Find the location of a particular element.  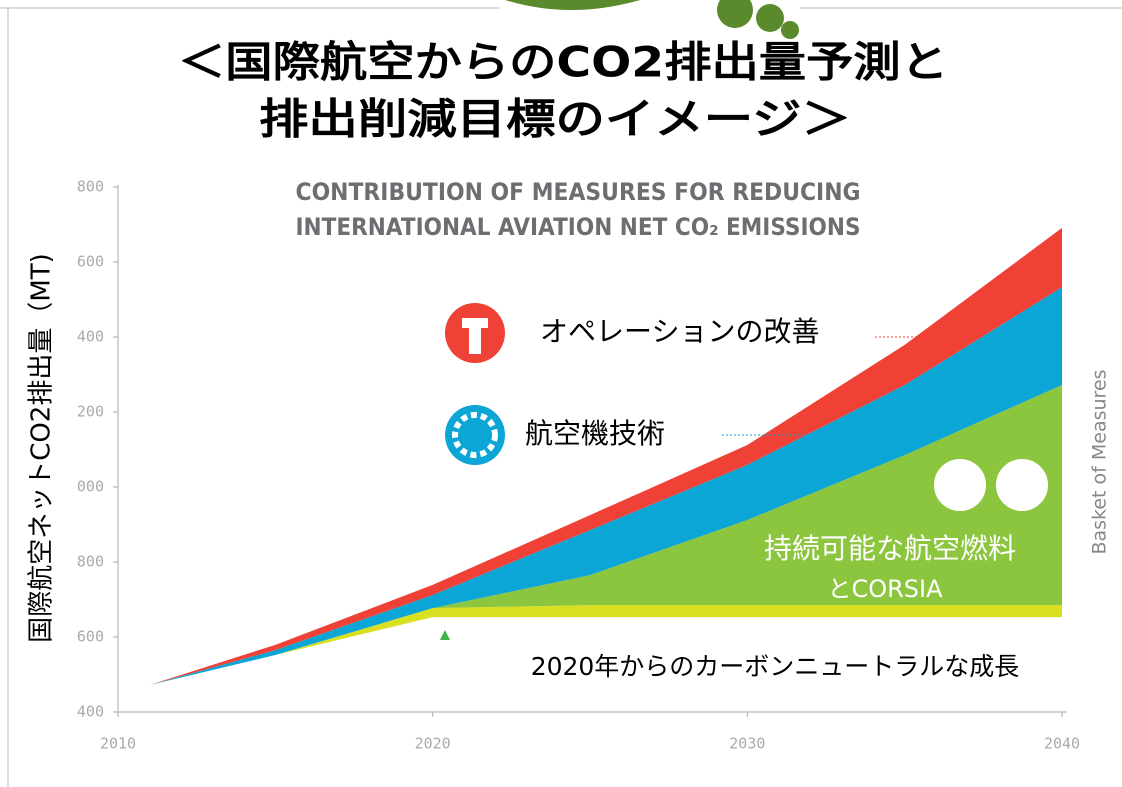

title: ＜国際航空からのCO2排出量予測と is located at coordinates (563, 62).